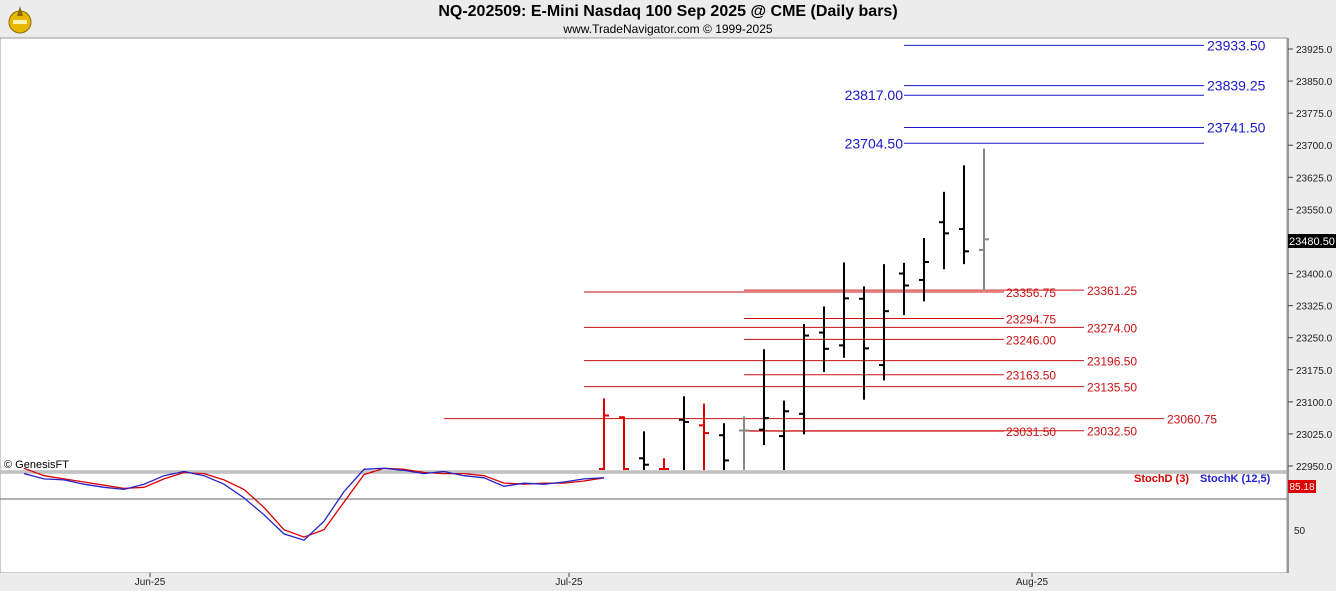  I want to click on chart-subtitle: www.TradeNavigator.com © 1999-2025, so click(668, 29).